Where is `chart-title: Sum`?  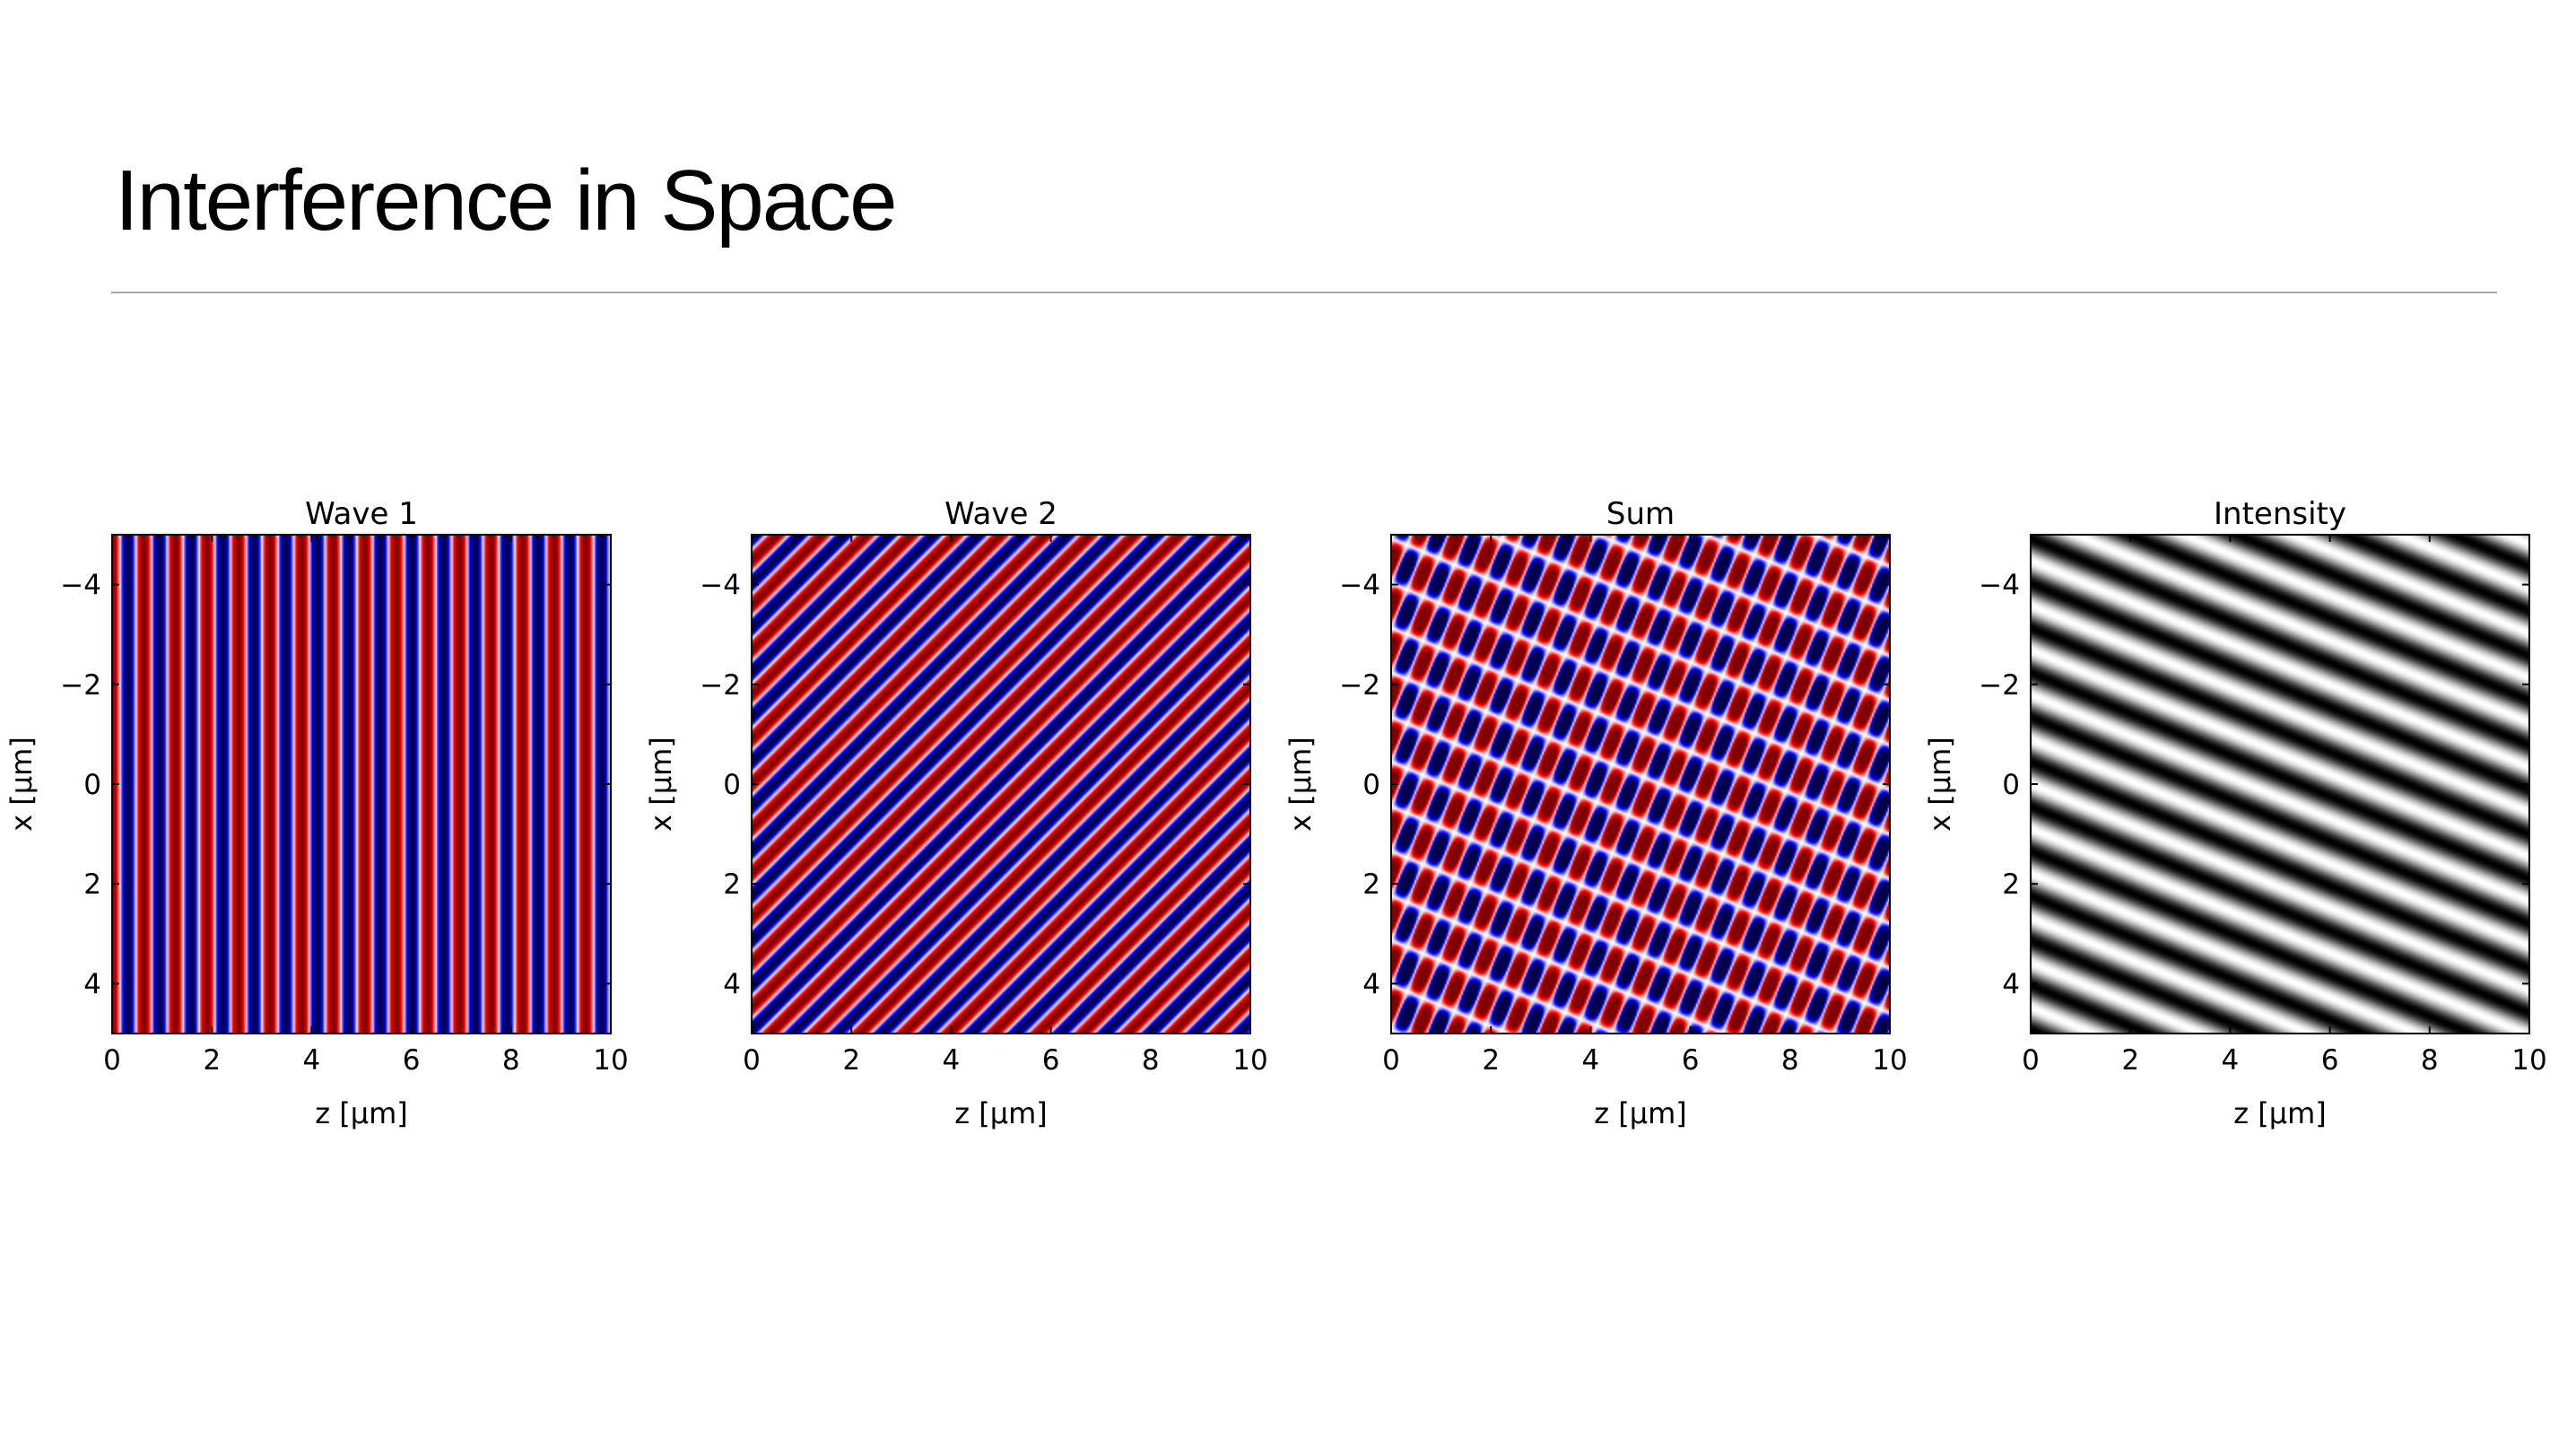 chart-title: Sum is located at coordinates (1640, 514).